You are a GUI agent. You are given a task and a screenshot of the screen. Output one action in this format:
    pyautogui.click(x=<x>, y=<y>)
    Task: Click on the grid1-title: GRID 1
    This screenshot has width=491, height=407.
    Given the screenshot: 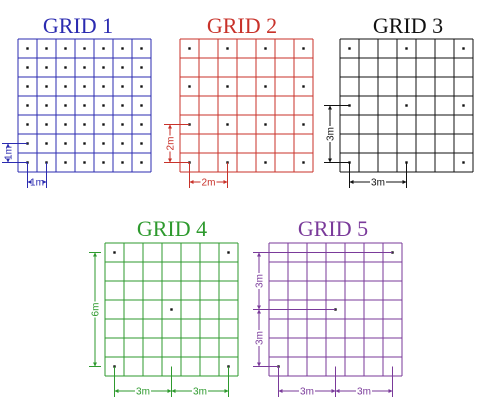 What is the action you would take?
    pyautogui.click(x=78, y=25)
    